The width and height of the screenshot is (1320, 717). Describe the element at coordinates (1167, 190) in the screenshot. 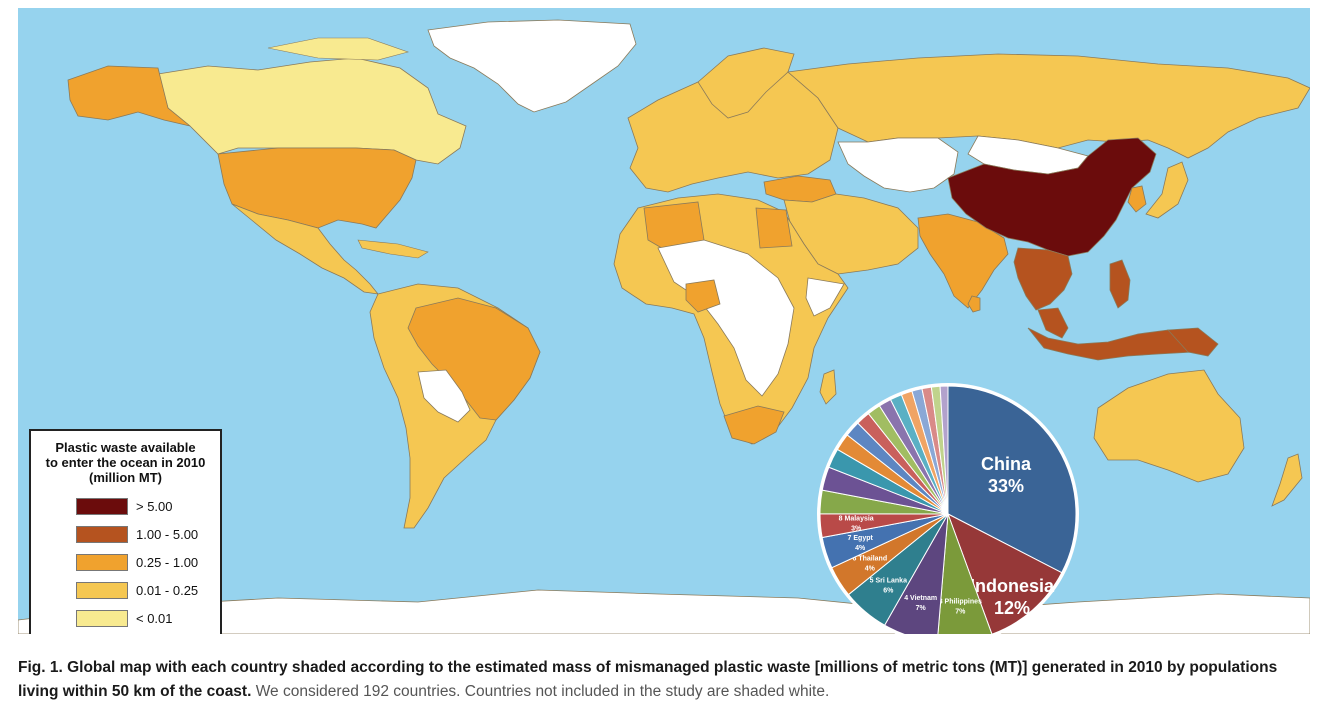

I see `country-japan` at that location.